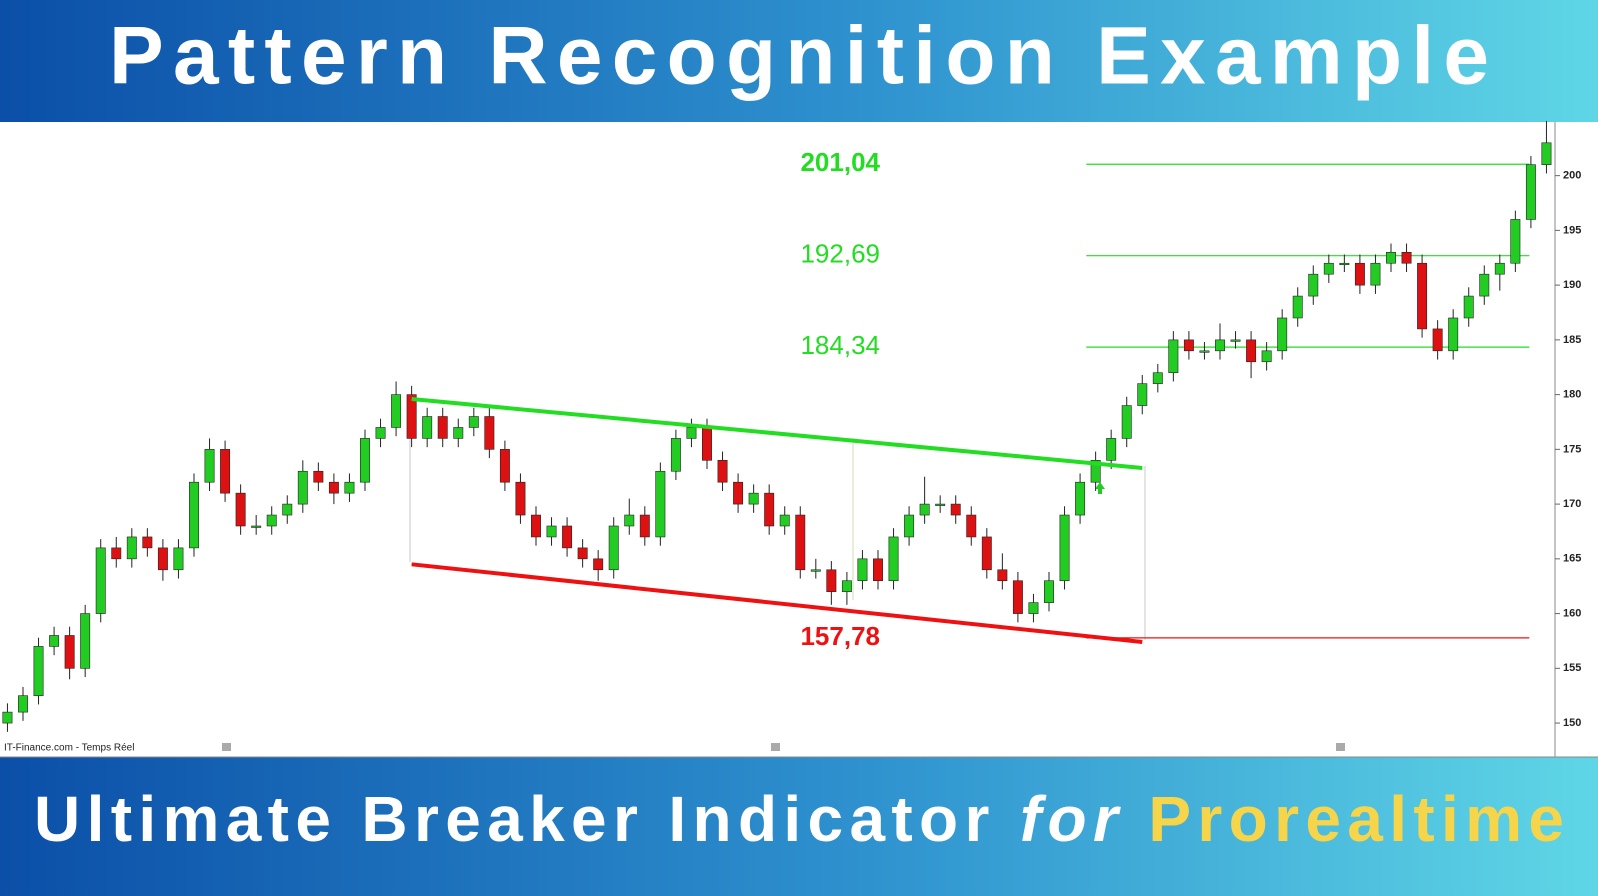 The width and height of the screenshot is (1598, 896). I want to click on source-label: IT-Finance.com - Temps Réel, so click(69, 748).